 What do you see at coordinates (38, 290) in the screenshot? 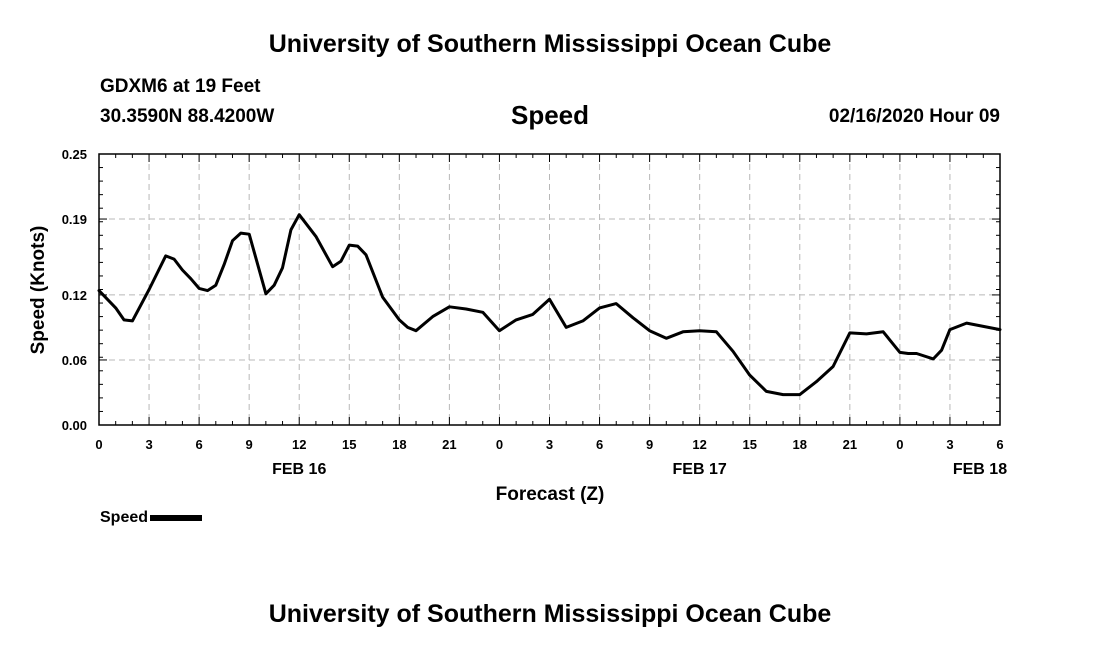
I see `y-axis-title: Speed (Knots)` at bounding box center [38, 290].